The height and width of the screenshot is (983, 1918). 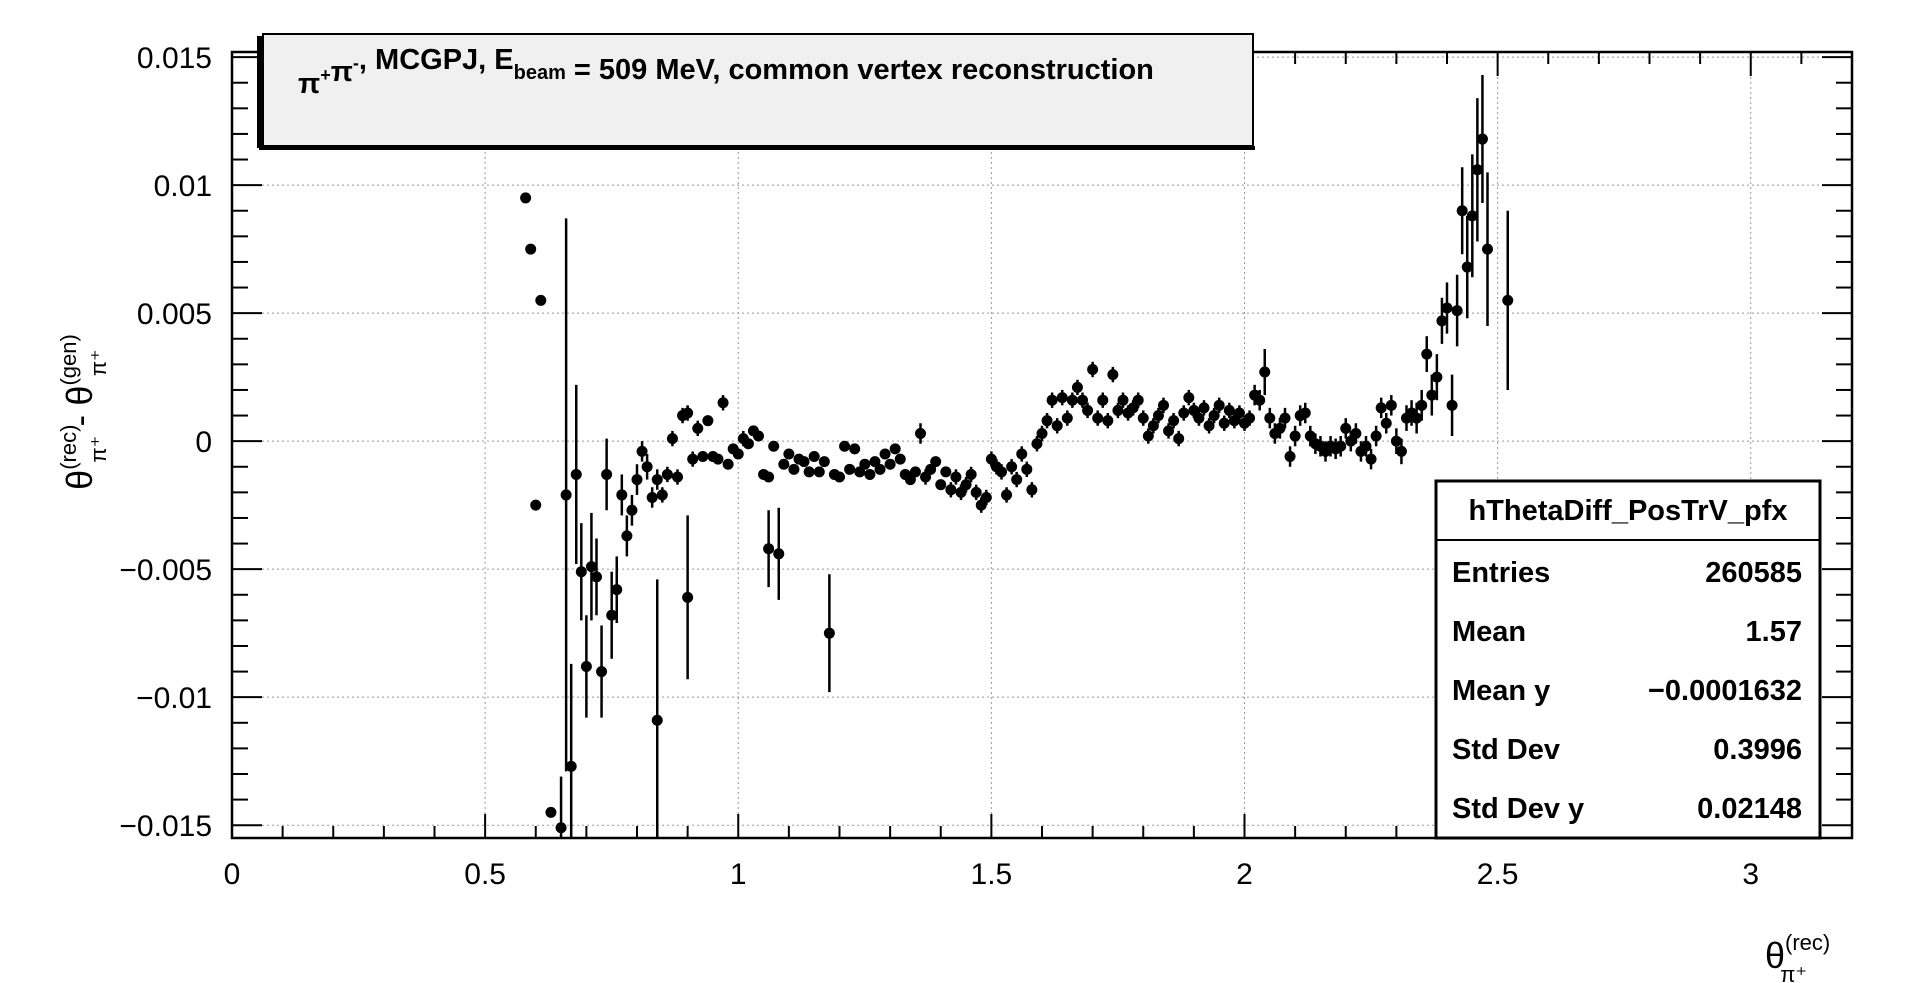 I want to click on y-axis-title: θ(rec) π⁺ - θ(gen) π⁺, so click(x=83, y=412).